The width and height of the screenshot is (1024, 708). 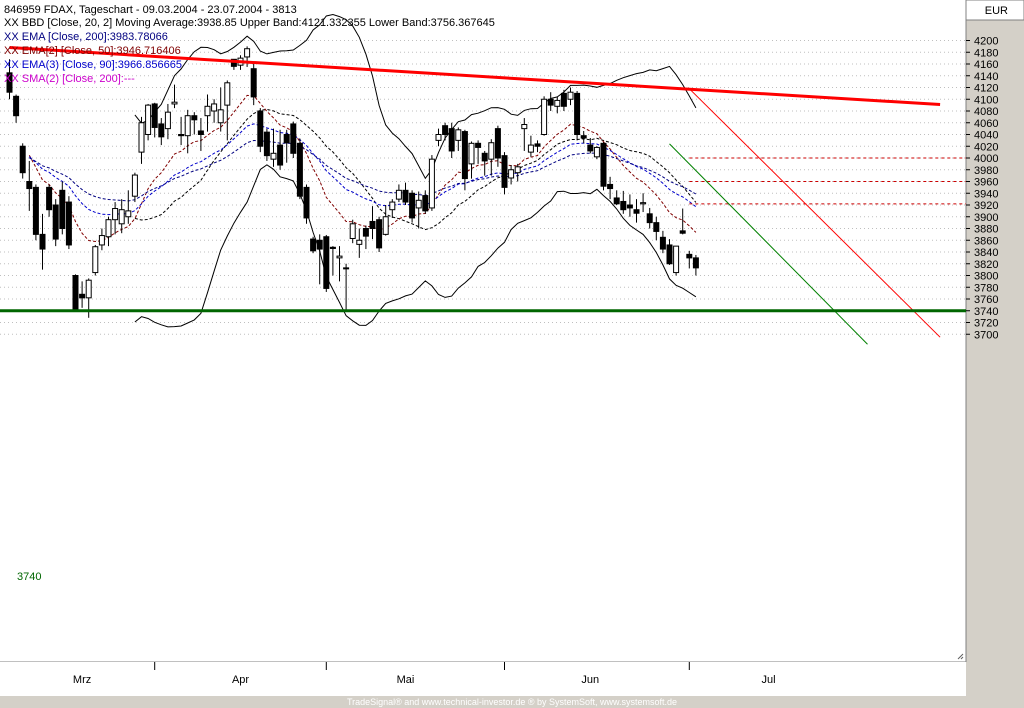 What do you see at coordinates (986, 136) in the screenshot?
I see `y-tick-label: 4040` at bounding box center [986, 136].